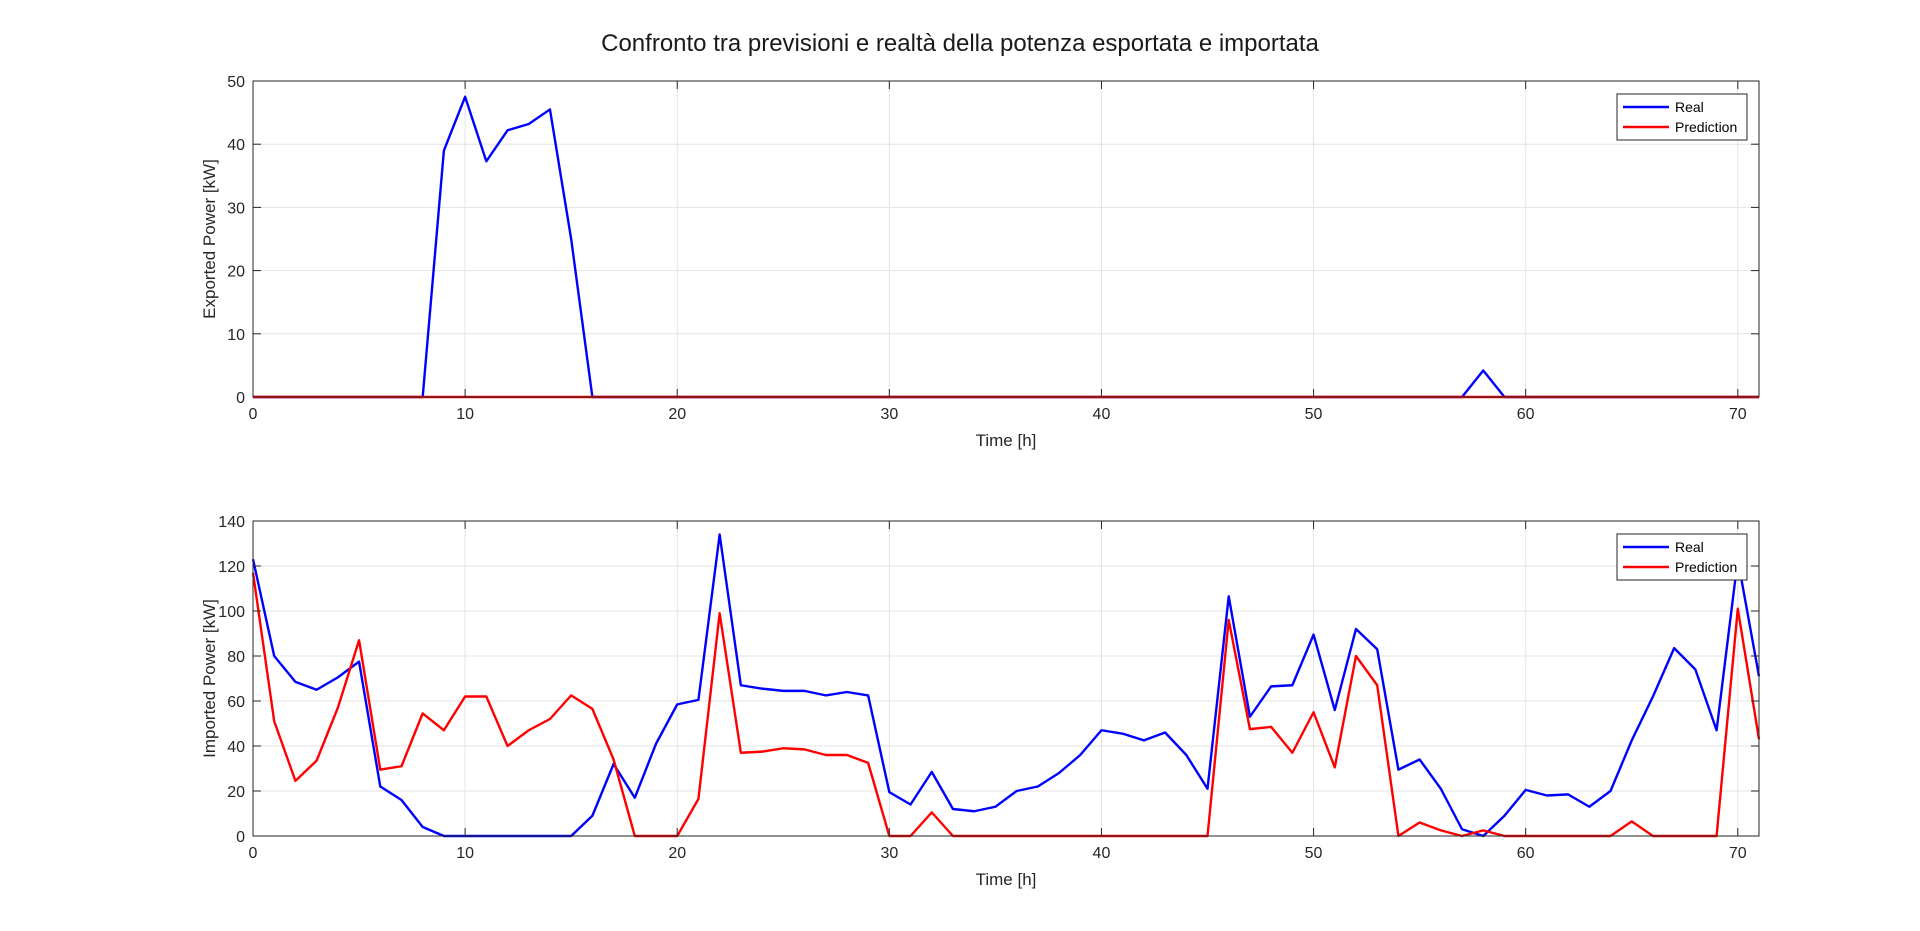  Describe the element at coordinates (236, 702) in the screenshot. I see `y-tick-label: 60` at that location.